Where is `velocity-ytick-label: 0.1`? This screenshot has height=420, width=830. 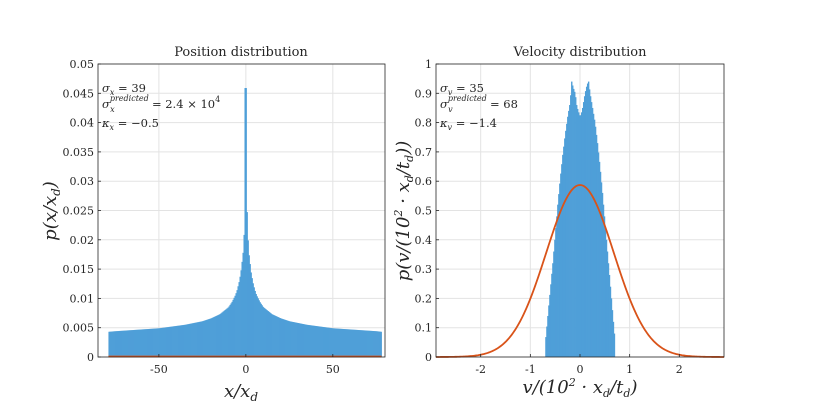
velocity-ytick-label: 0.1 is located at coordinates (424, 328).